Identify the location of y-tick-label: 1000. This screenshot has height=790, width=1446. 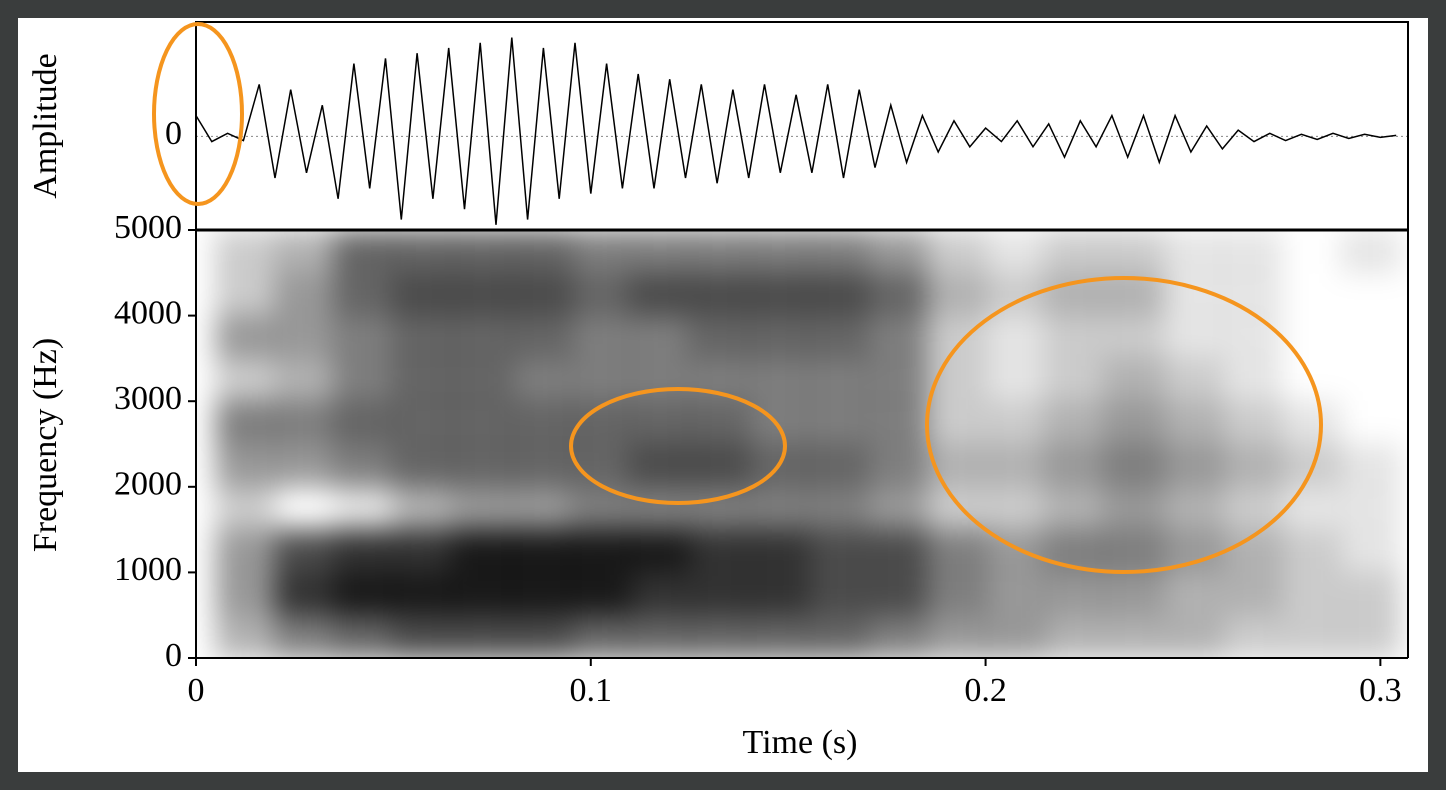
(148, 569).